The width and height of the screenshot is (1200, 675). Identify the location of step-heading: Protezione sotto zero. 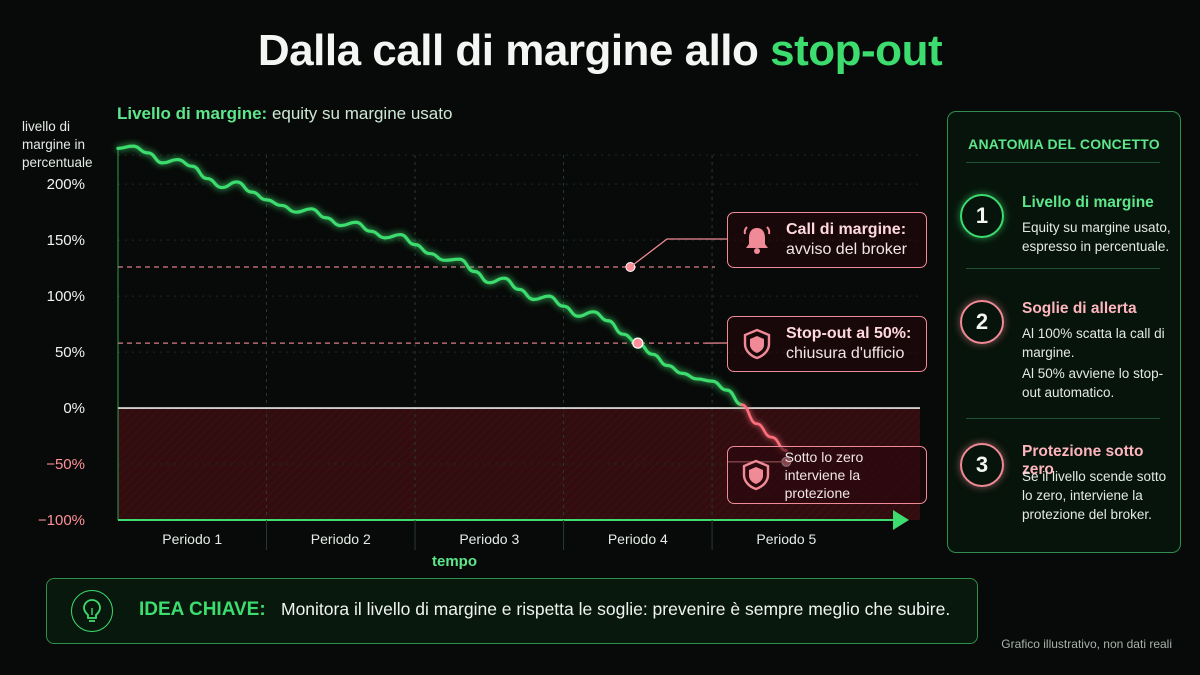
(1083, 460).